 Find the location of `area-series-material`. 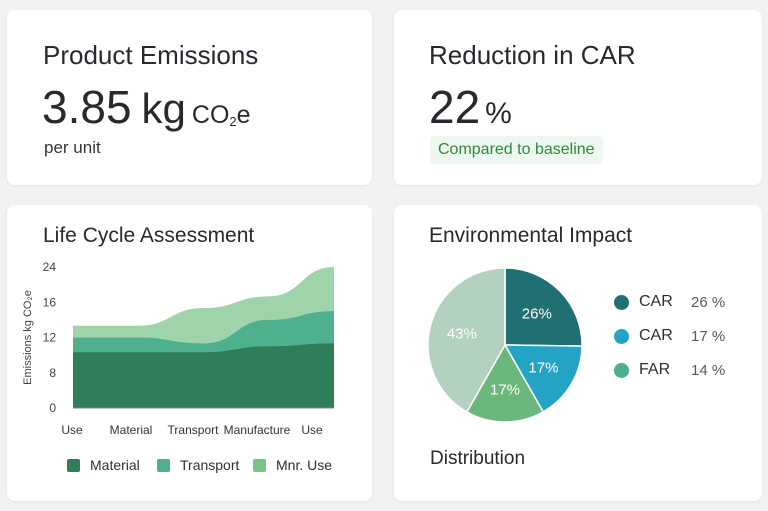

area-series-material is located at coordinates (203, 375).